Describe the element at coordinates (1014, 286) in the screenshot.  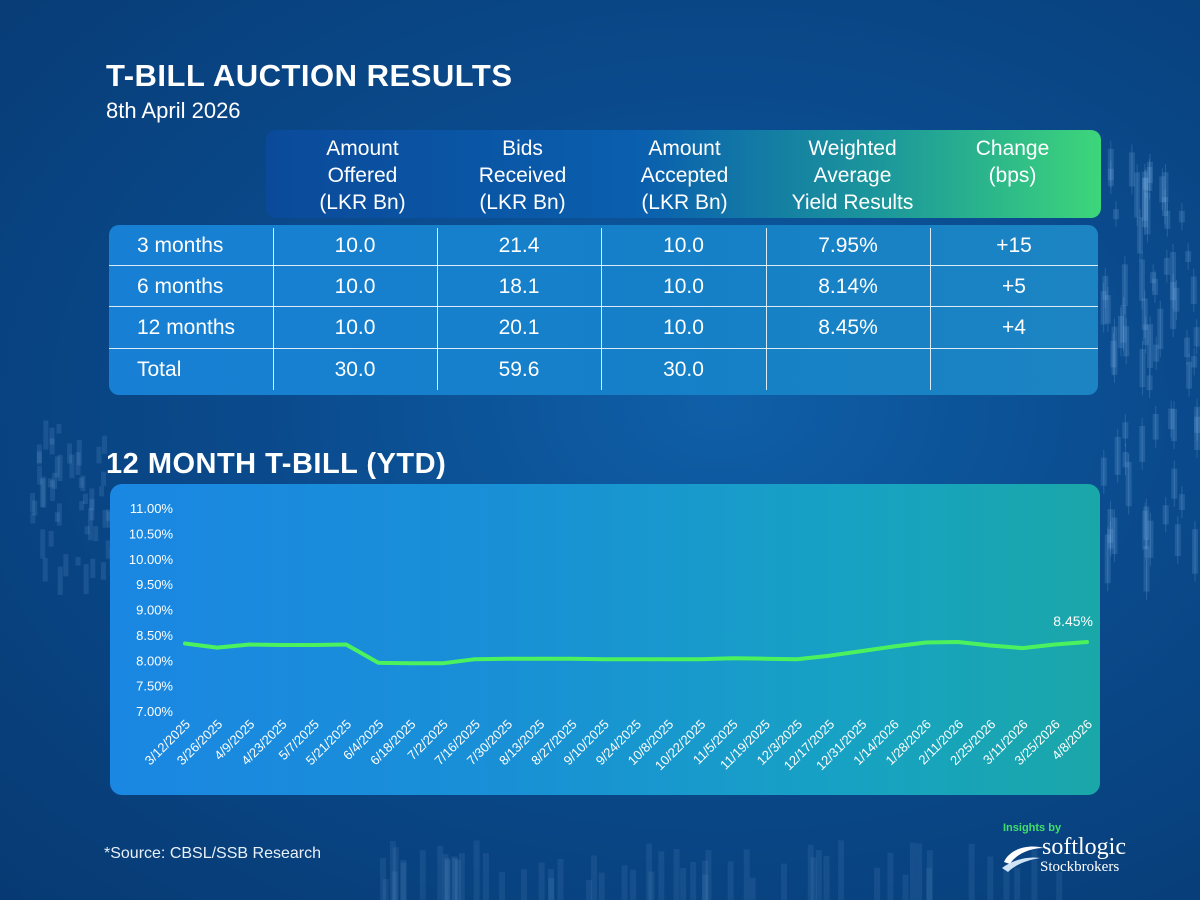
I see `cell-6m-change: +5` at that location.